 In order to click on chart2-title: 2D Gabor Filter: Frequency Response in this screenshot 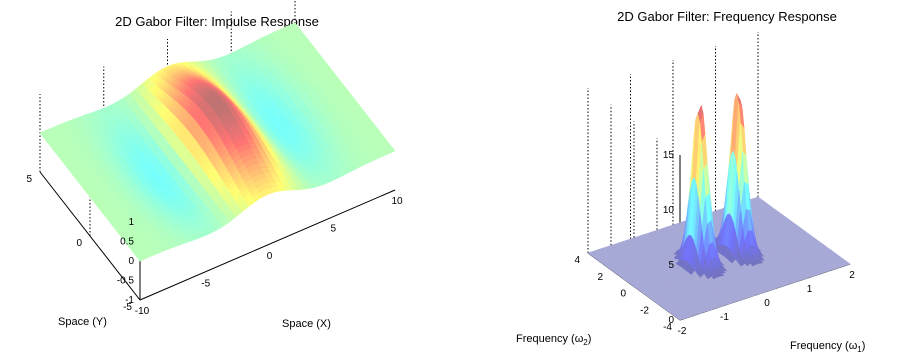, I will do `click(727, 16)`.